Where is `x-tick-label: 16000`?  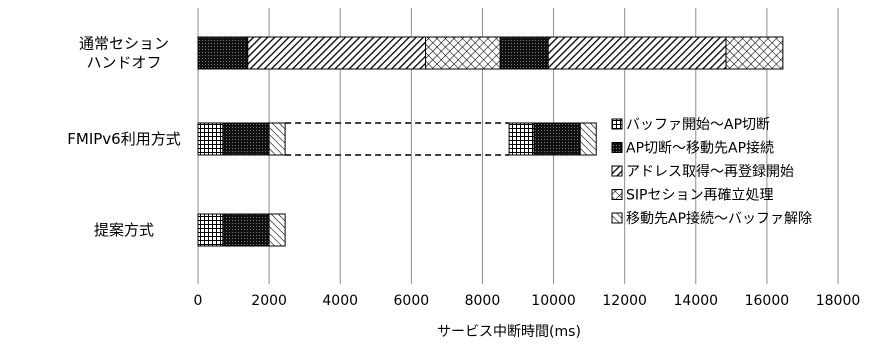 x-tick-label: 16000 is located at coordinates (767, 301).